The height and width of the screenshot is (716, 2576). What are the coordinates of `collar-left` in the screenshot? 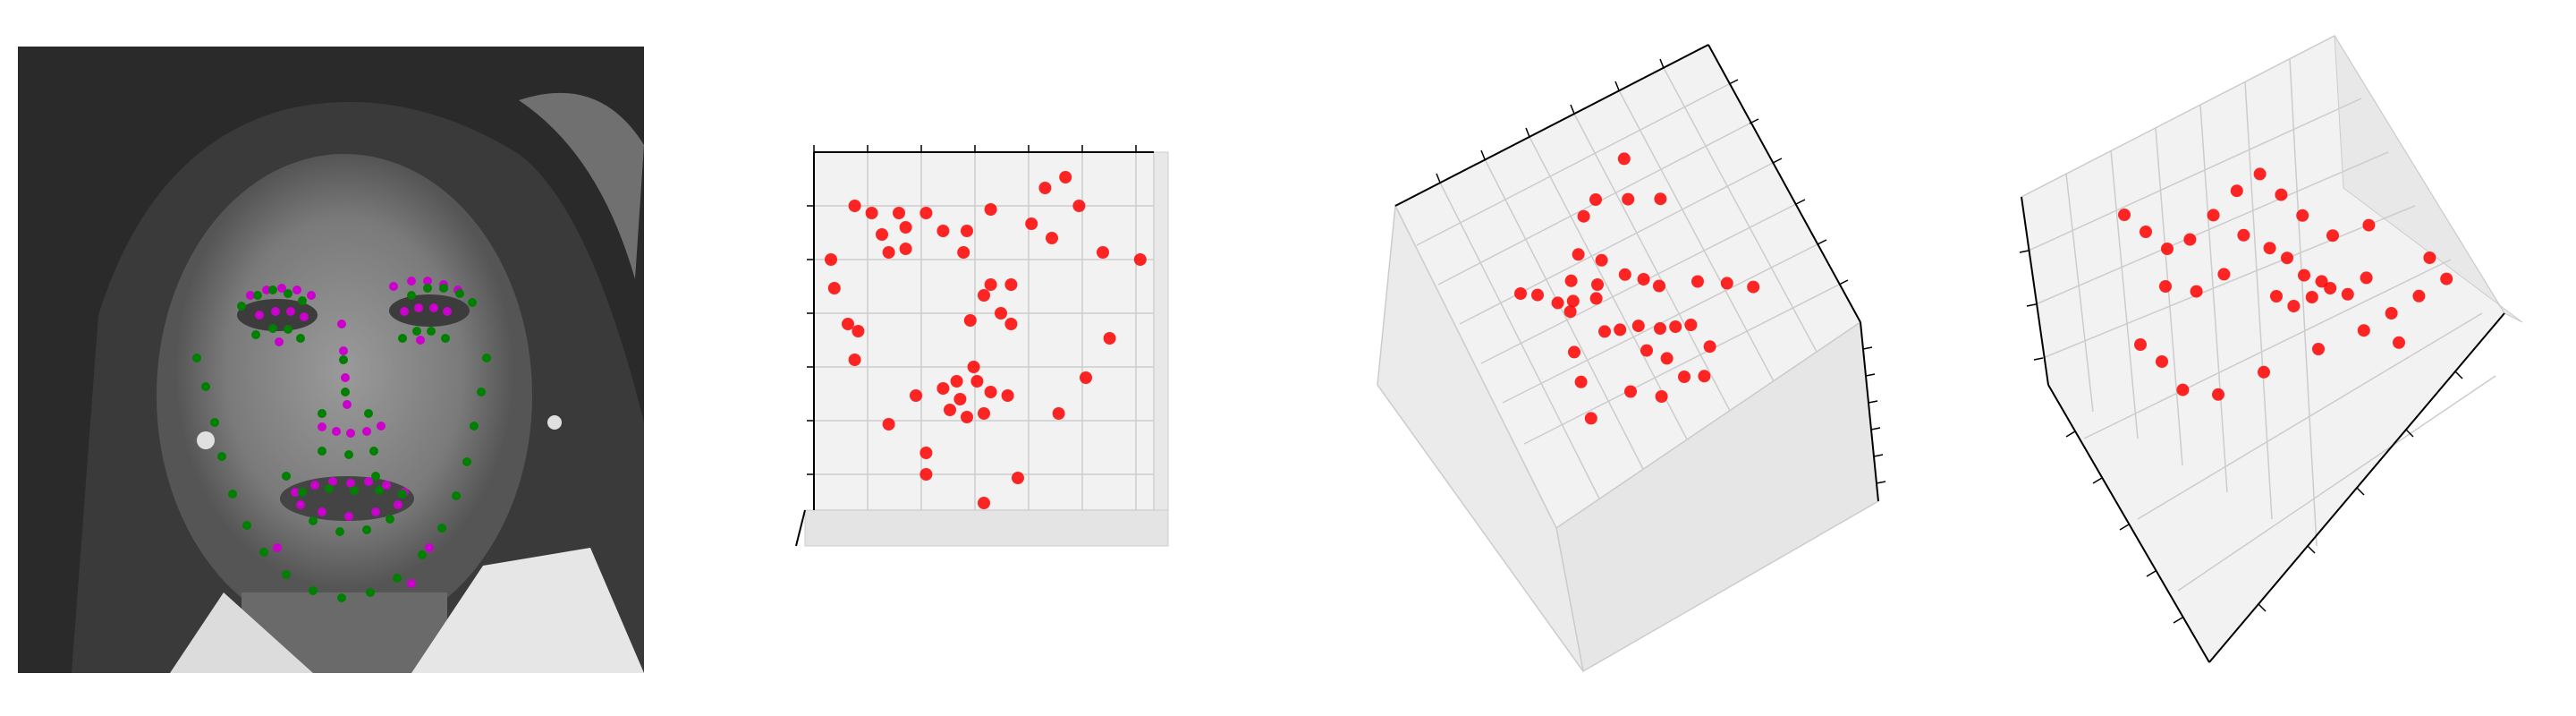 It's located at (241, 632).